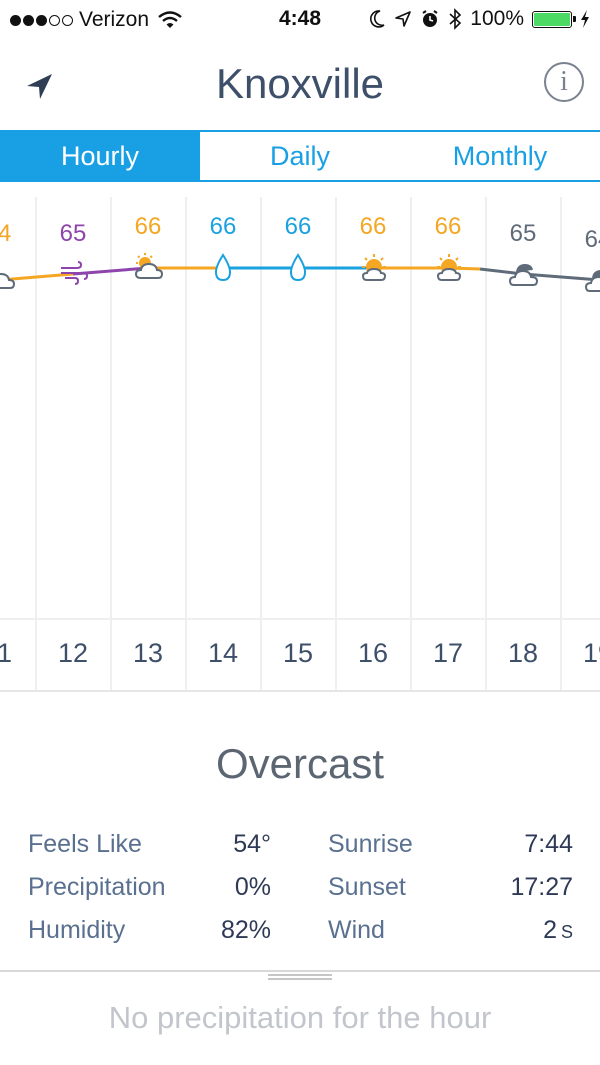 Image resolution: width=600 pixels, height=1065 pixels. I want to click on tab-monthly: Monthly, so click(500, 156).